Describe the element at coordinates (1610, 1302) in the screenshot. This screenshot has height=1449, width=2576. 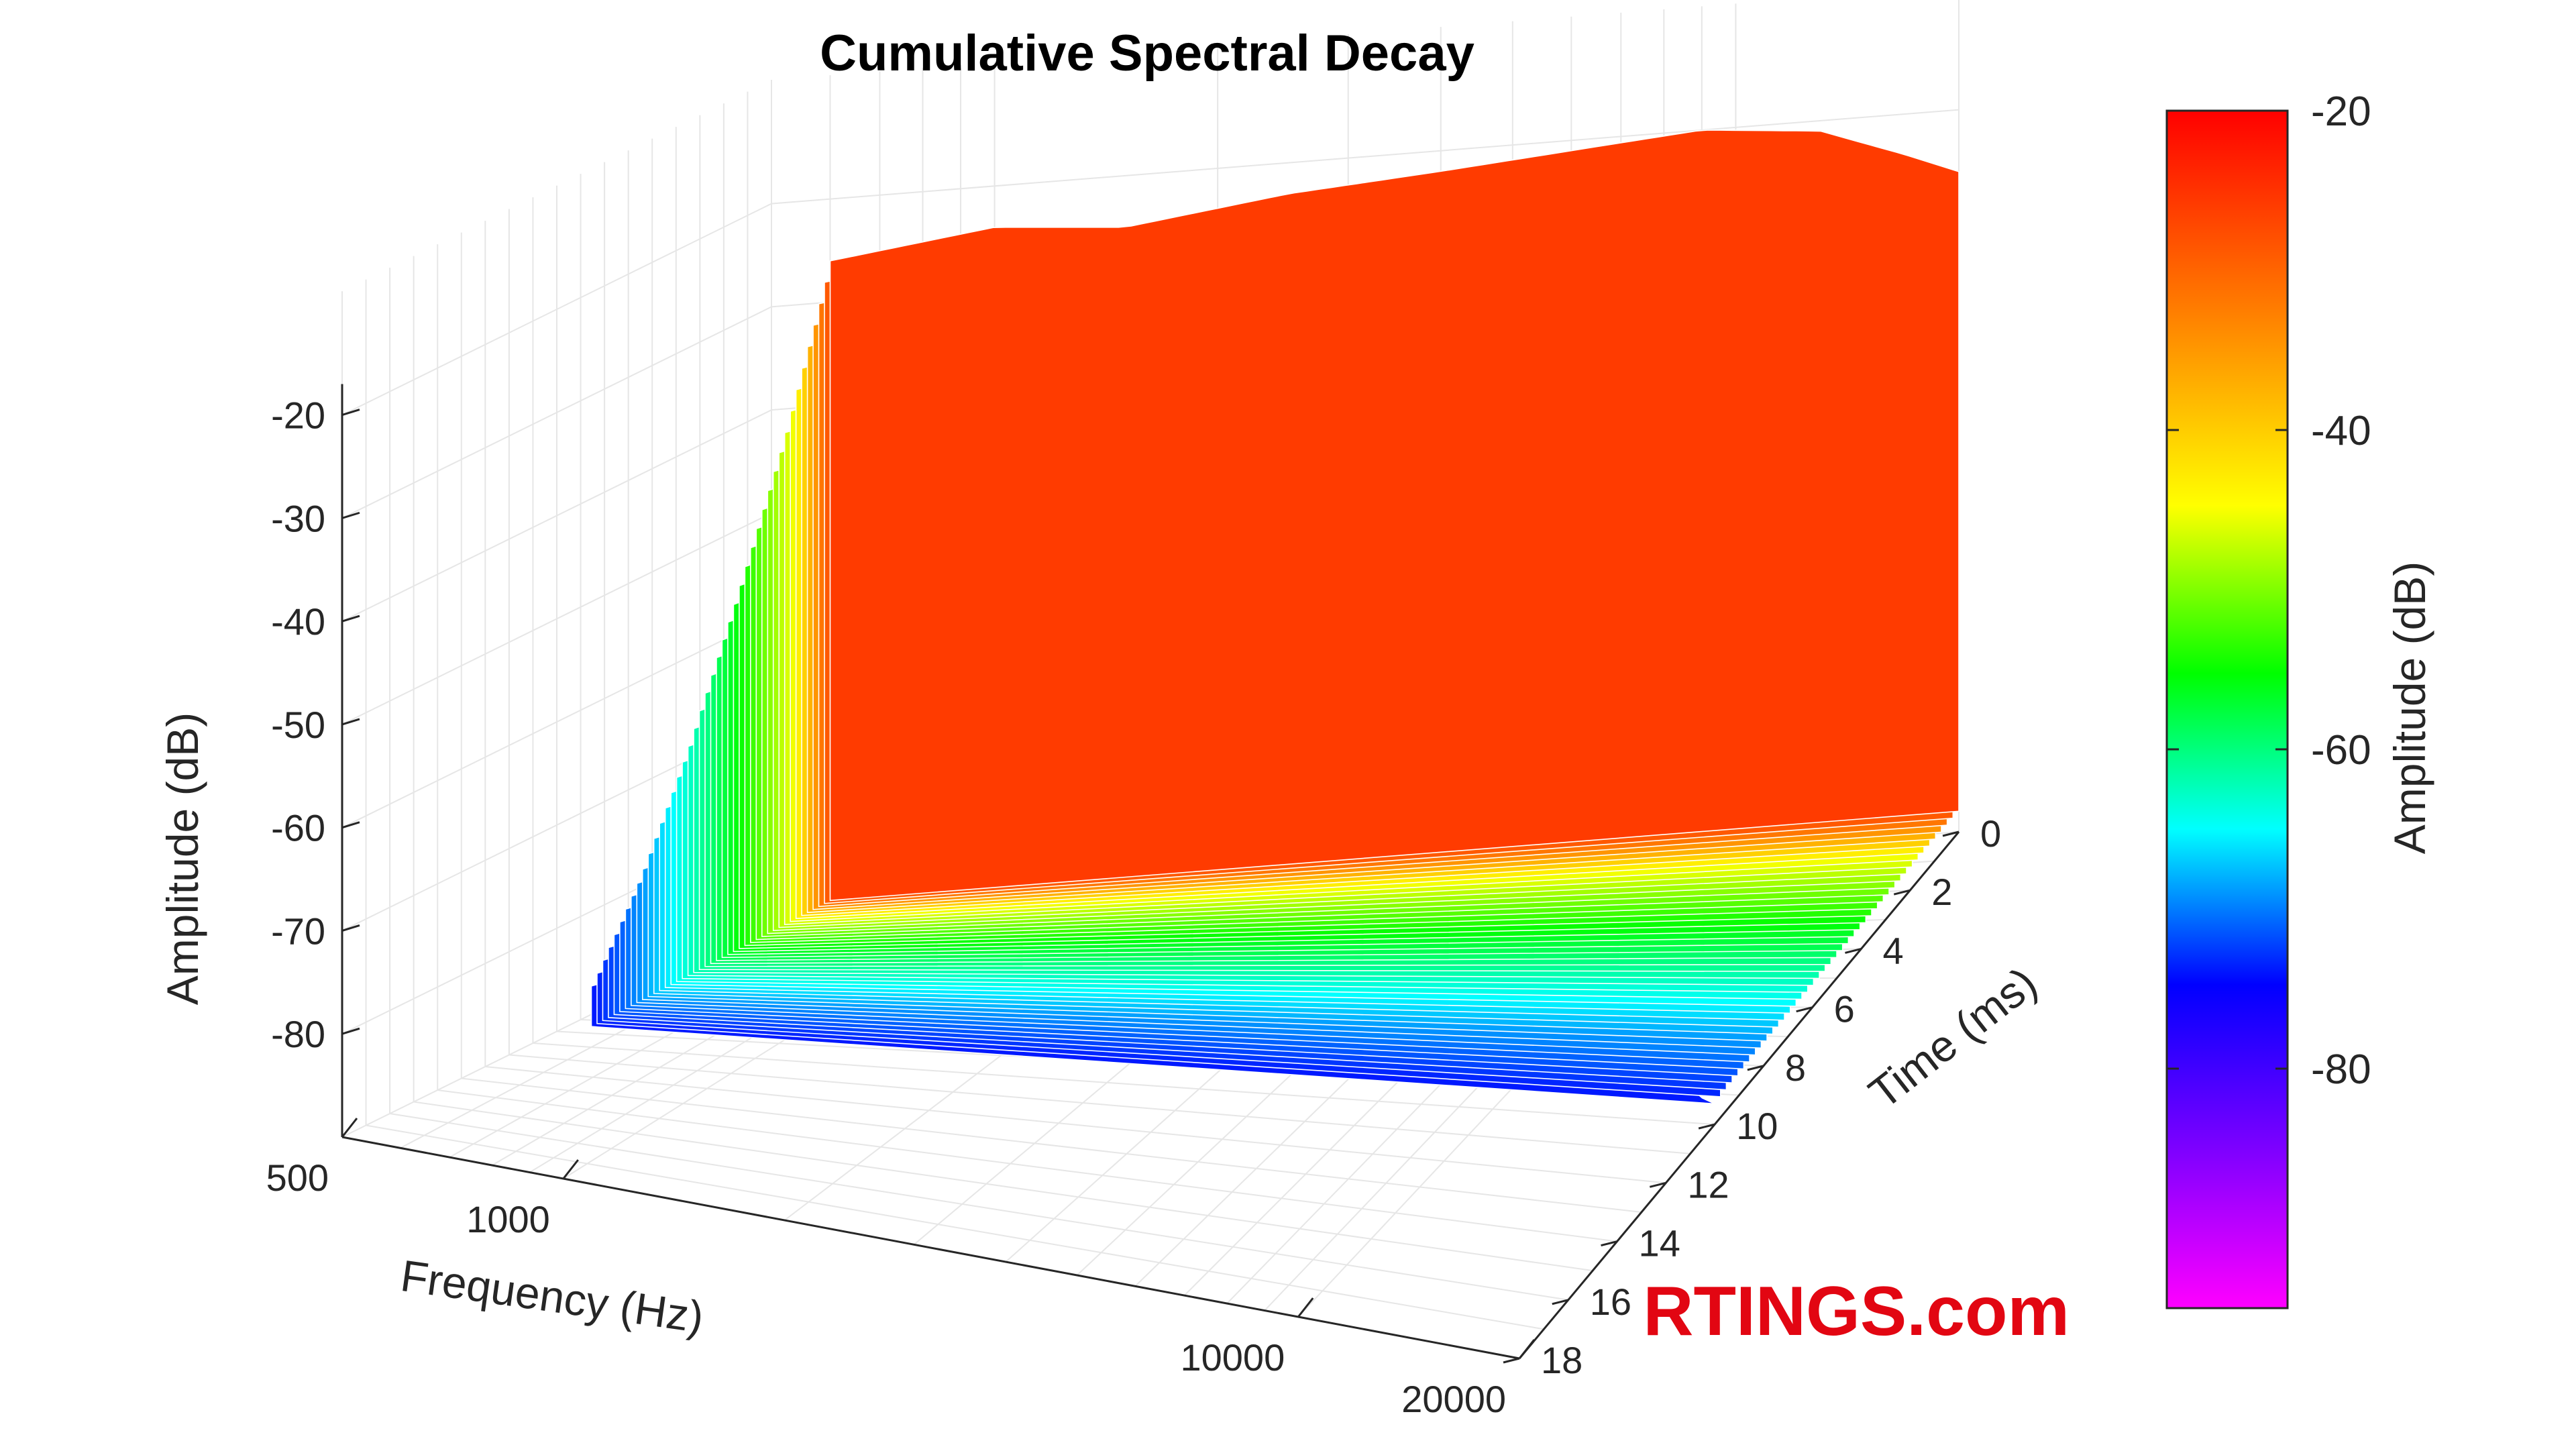
I see `y-tick-label: 16` at that location.